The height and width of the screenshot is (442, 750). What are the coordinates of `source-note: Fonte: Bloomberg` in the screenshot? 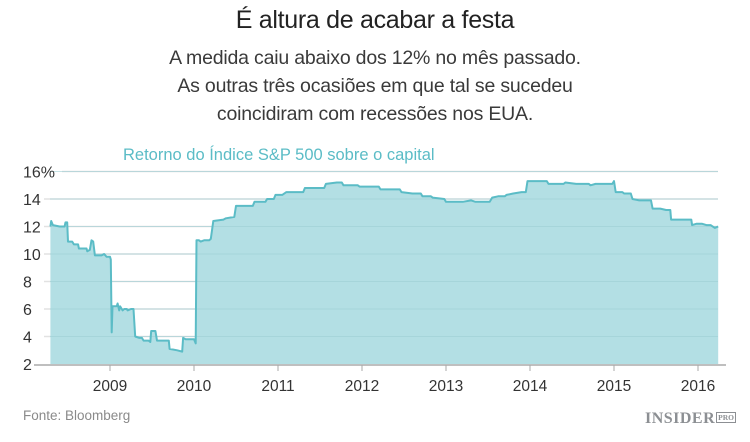 It's located at (77, 415).